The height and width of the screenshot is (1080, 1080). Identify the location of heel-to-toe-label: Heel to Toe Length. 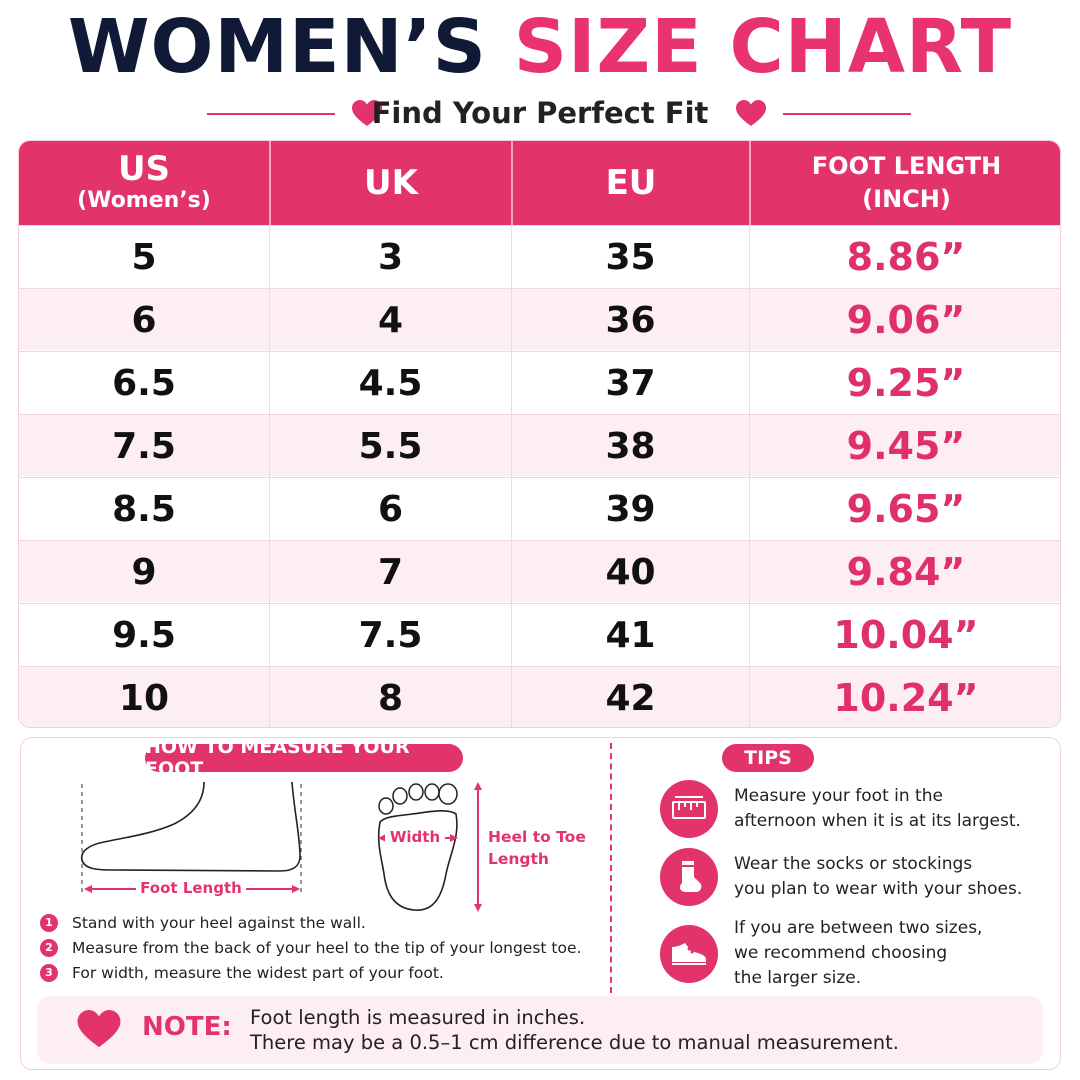
(537, 848).